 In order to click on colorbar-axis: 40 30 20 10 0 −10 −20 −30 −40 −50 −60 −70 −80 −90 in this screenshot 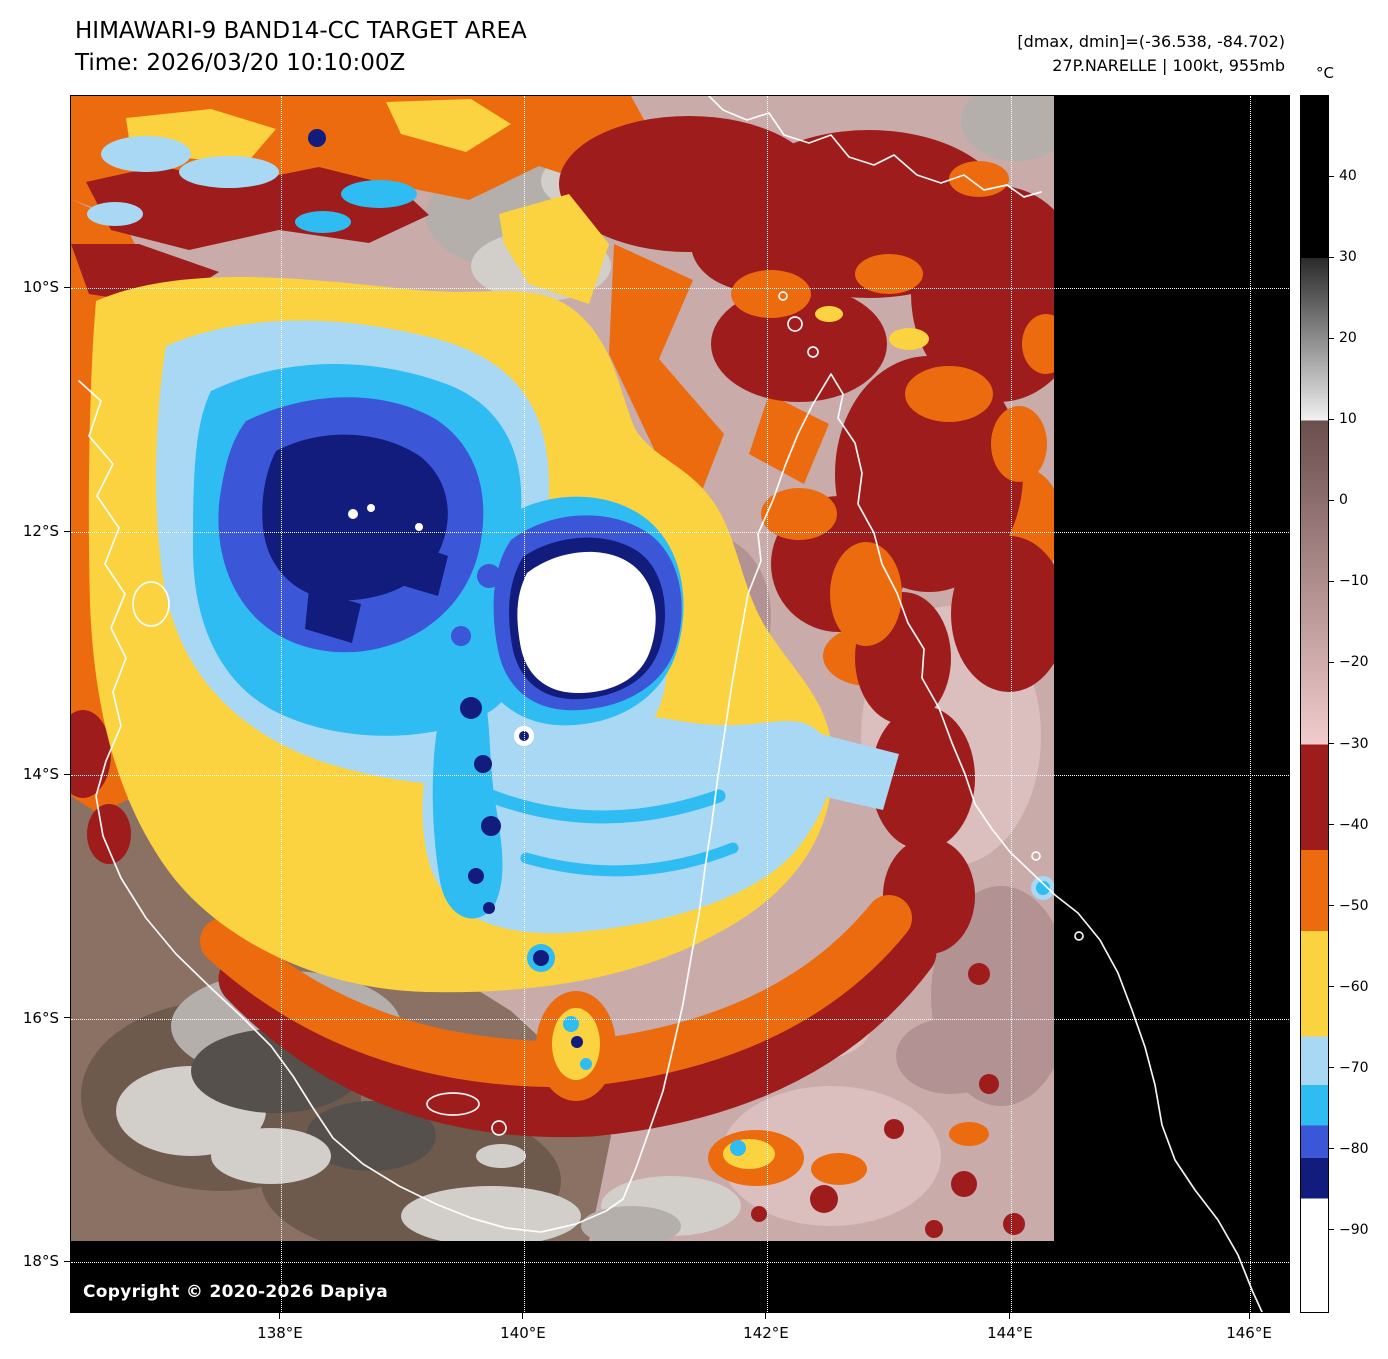, I will do `click(1358, 703)`.